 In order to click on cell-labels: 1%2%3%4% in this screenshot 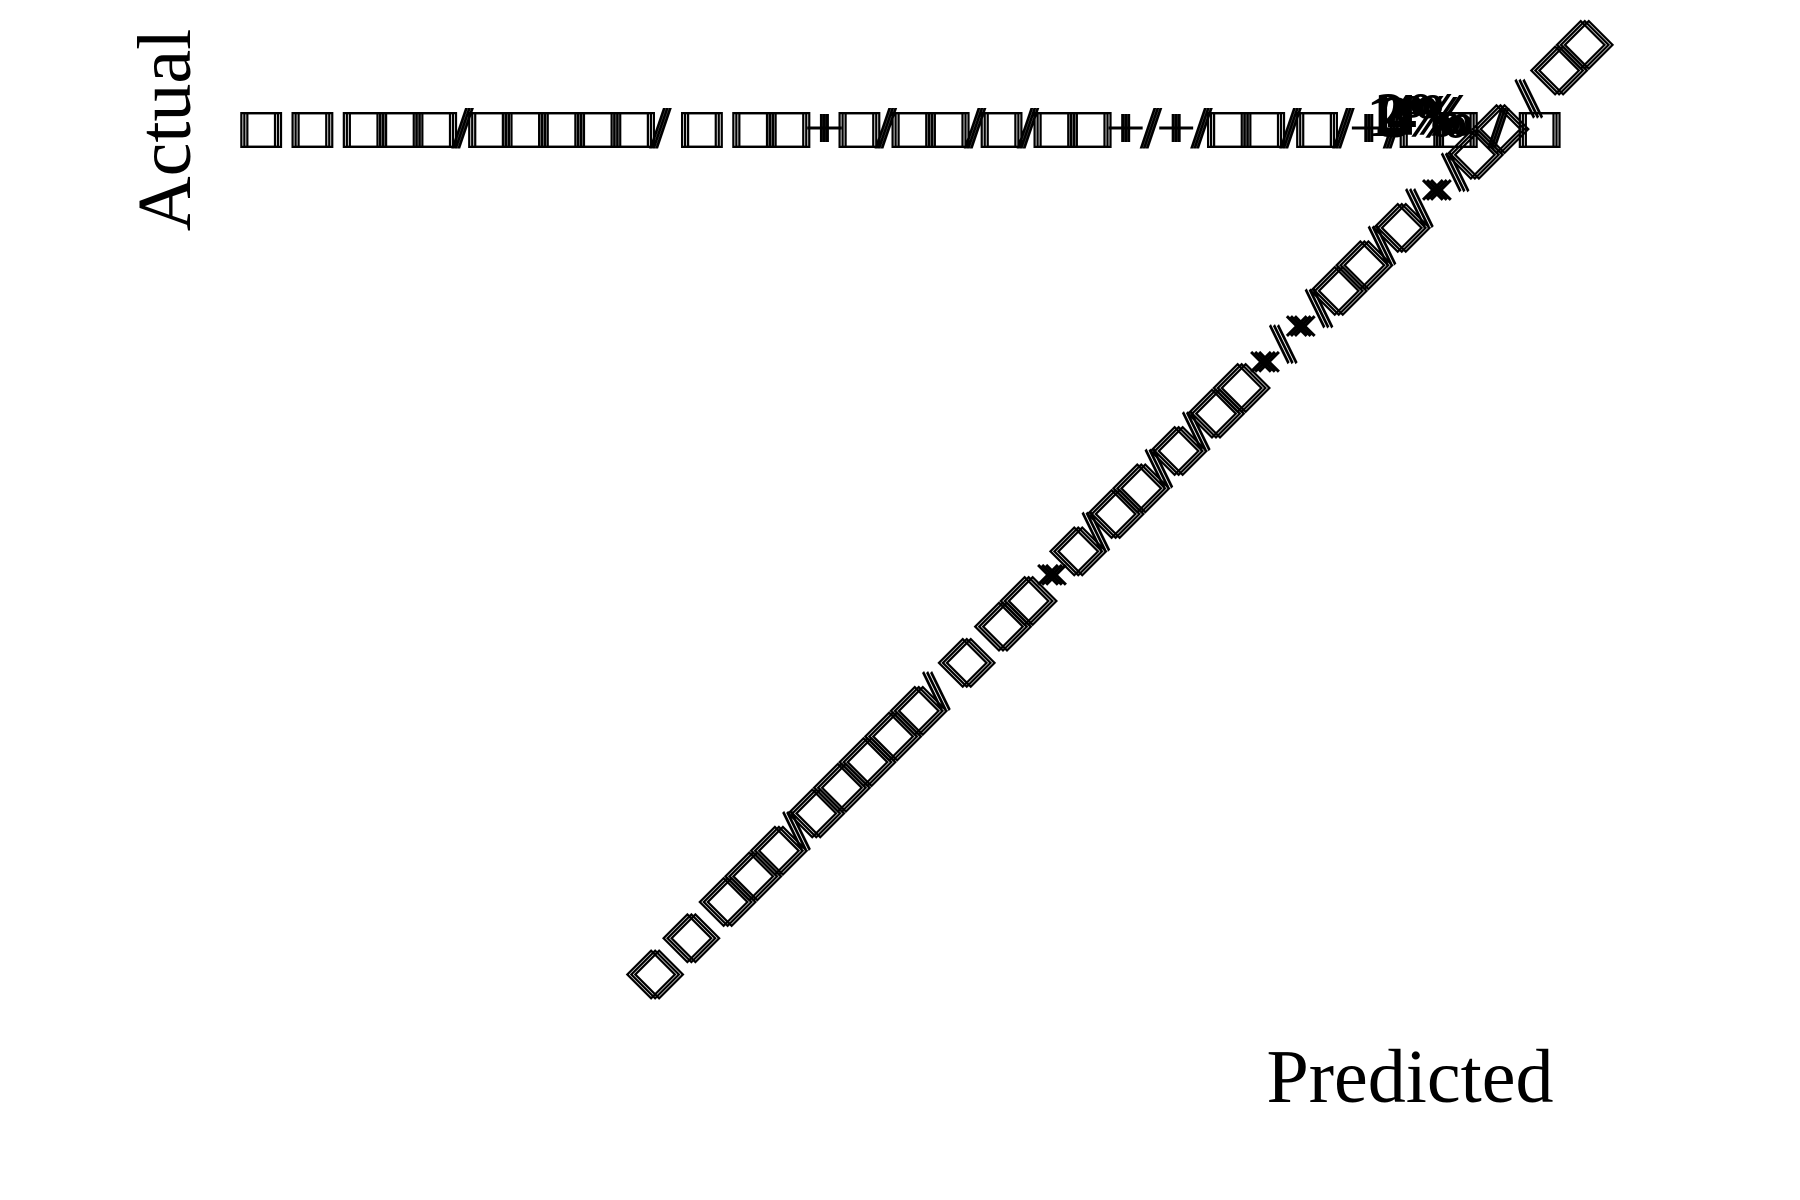, I will do `click(1422, 115)`.